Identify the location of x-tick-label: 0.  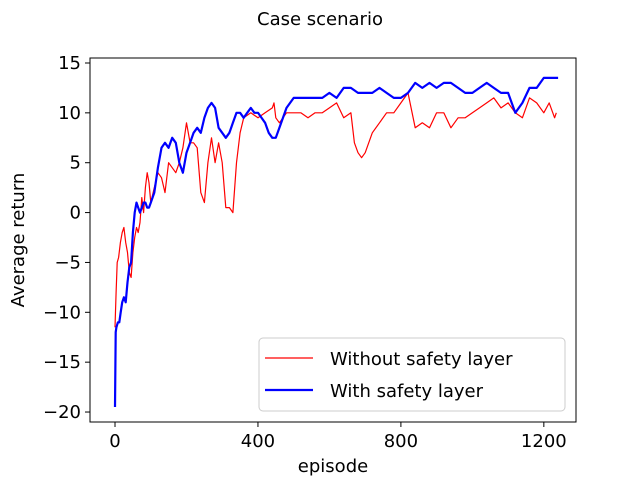
(114, 441).